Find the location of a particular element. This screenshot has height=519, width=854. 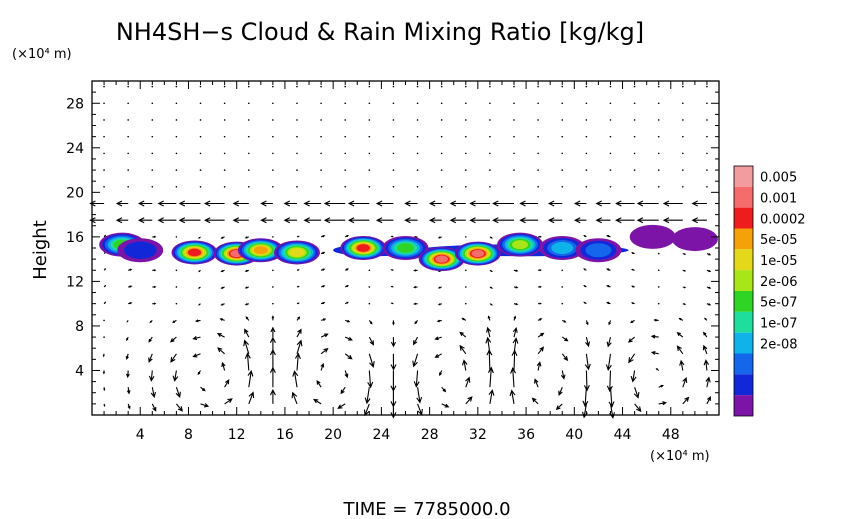

colorbar-swatch is located at coordinates (743, 322).